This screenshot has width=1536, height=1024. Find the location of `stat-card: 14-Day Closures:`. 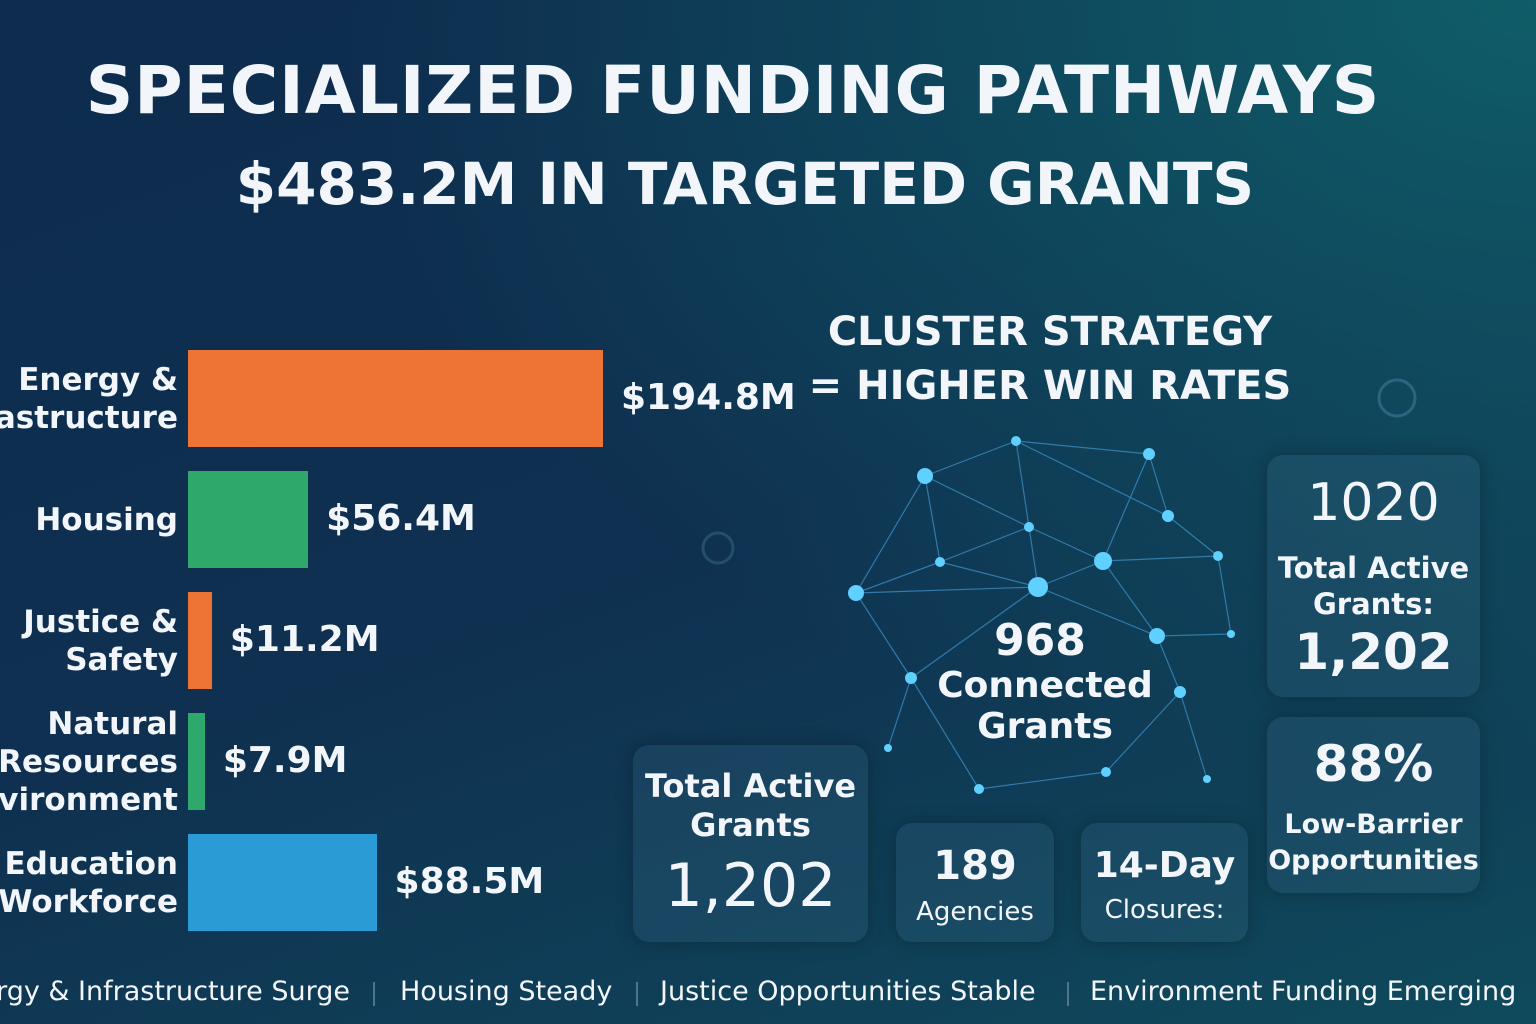

stat-card: 14-Day Closures: is located at coordinates (1164, 882).